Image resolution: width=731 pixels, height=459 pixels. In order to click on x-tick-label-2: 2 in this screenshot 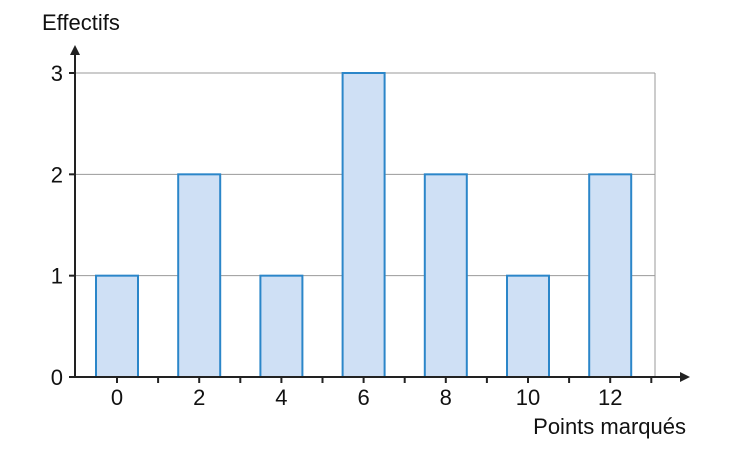, I will do `click(199, 397)`.